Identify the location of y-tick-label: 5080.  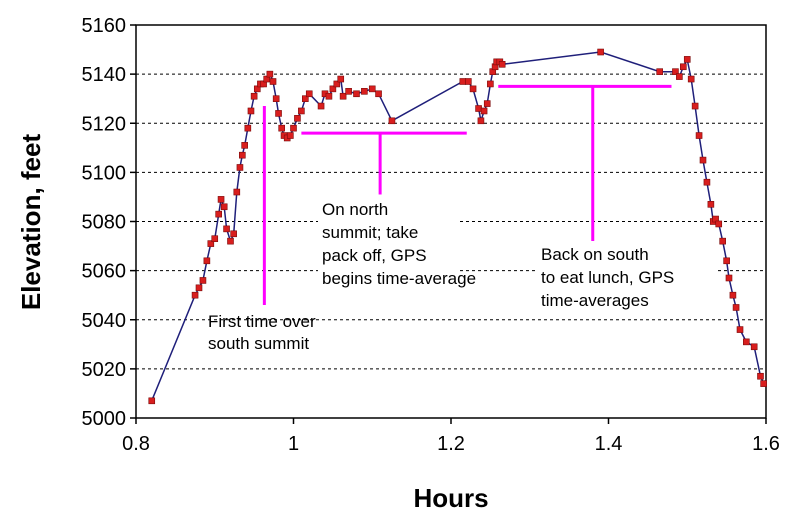
(104, 223).